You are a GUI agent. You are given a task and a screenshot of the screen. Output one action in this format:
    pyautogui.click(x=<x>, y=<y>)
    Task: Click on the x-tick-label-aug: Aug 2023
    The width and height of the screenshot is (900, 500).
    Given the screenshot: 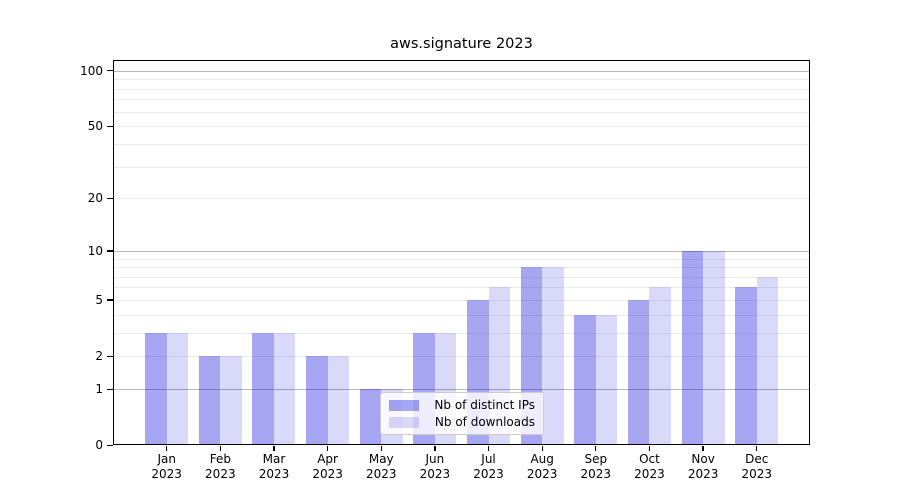 What is the action you would take?
    pyautogui.click(x=542, y=467)
    